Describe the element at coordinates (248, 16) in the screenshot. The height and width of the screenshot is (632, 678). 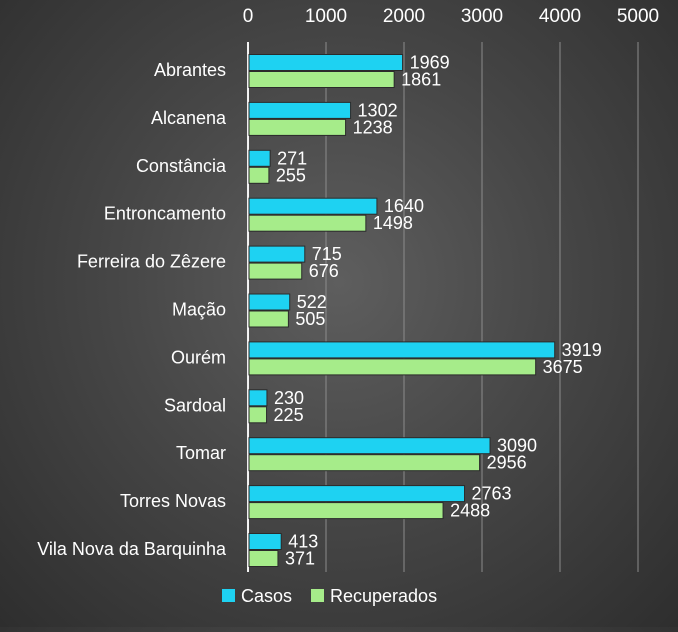
I see `x-tick-label: 0` at that location.